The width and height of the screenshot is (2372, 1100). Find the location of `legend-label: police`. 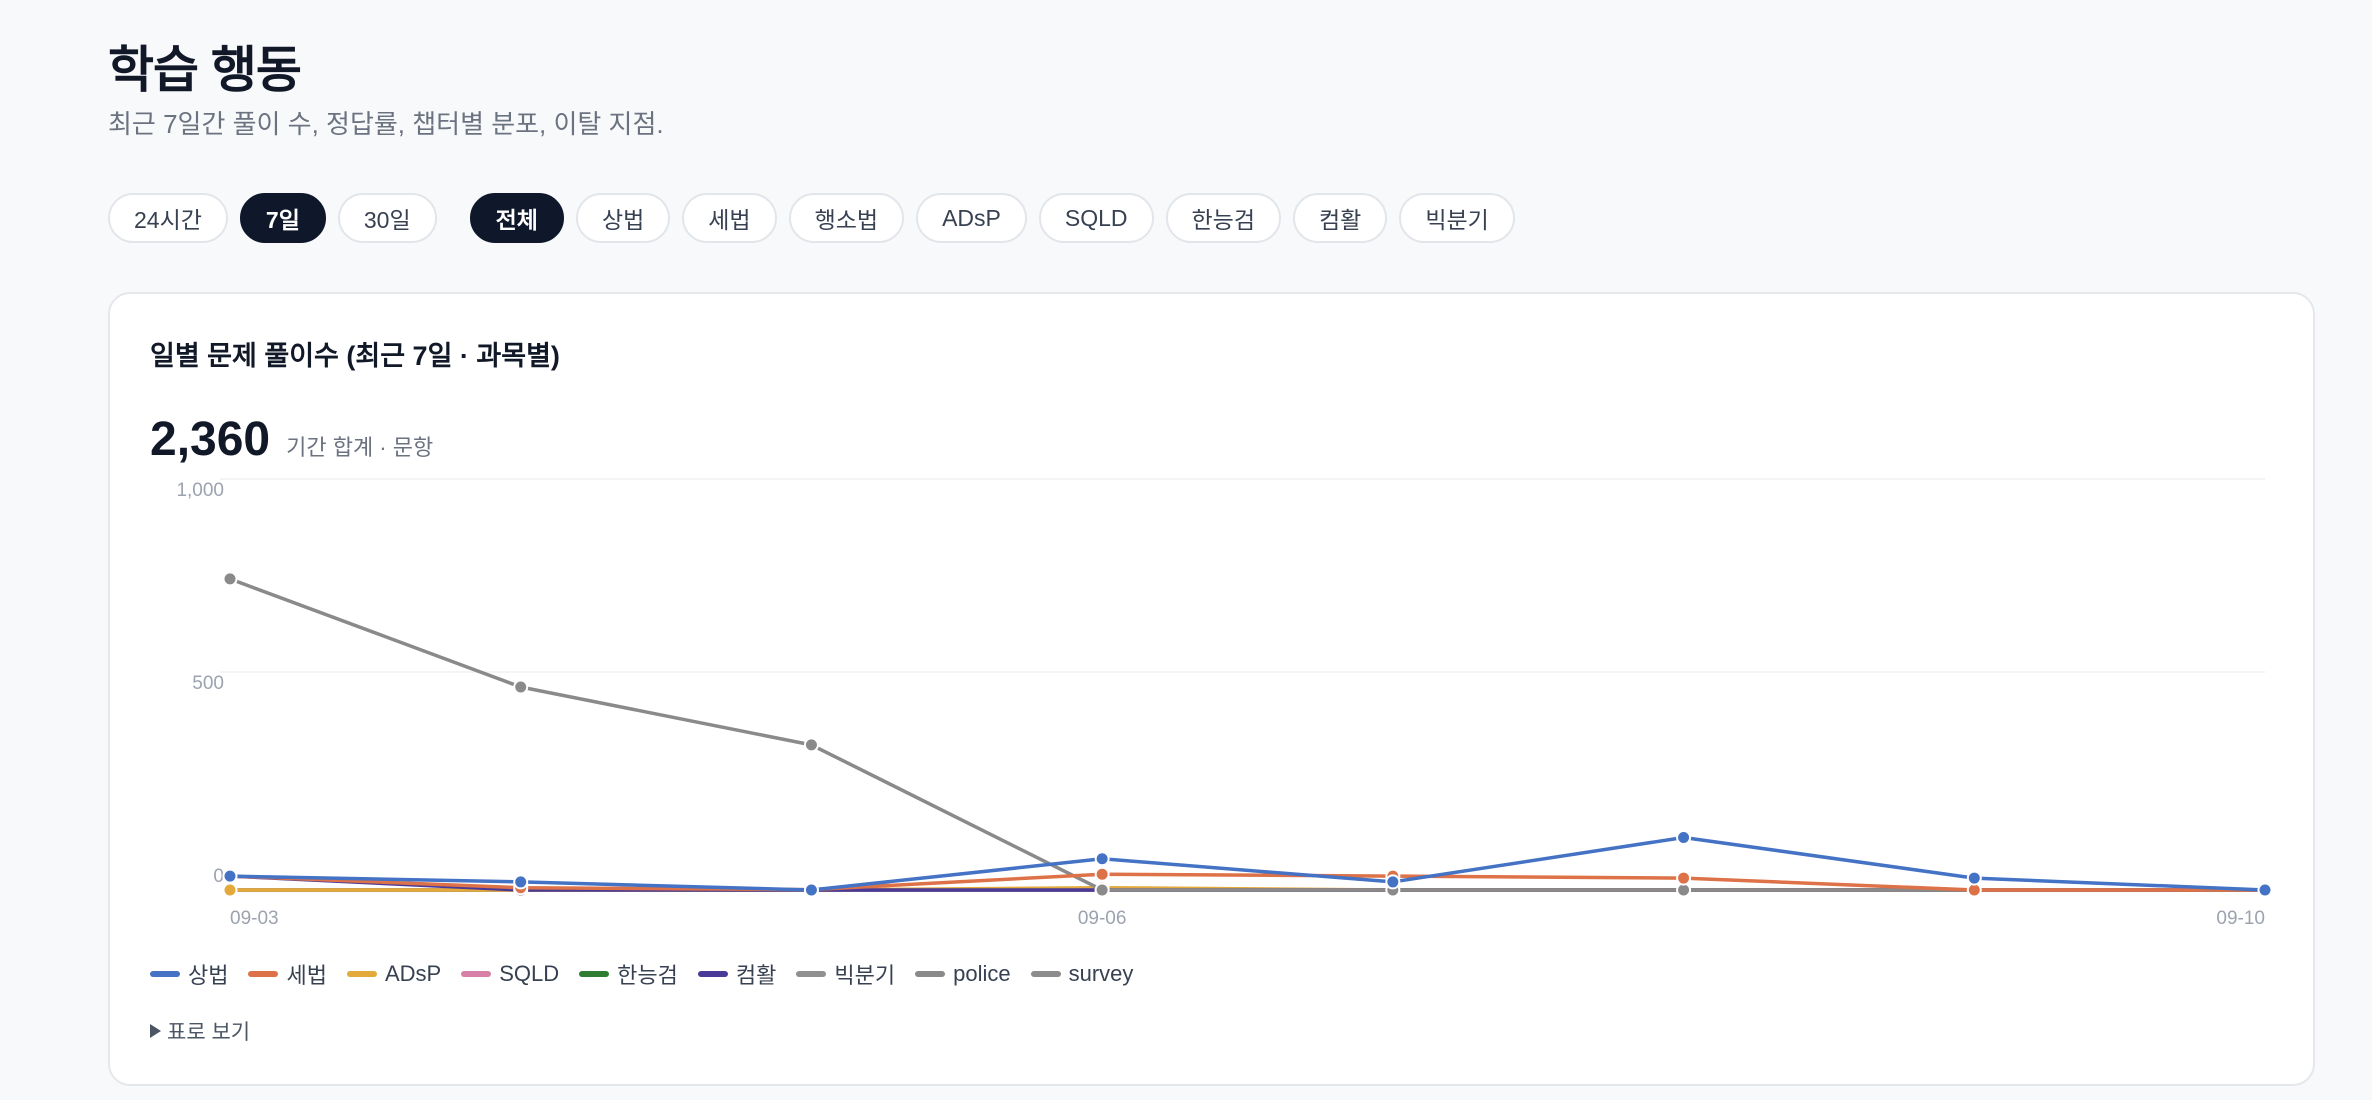

legend-label: police is located at coordinates (982, 973).